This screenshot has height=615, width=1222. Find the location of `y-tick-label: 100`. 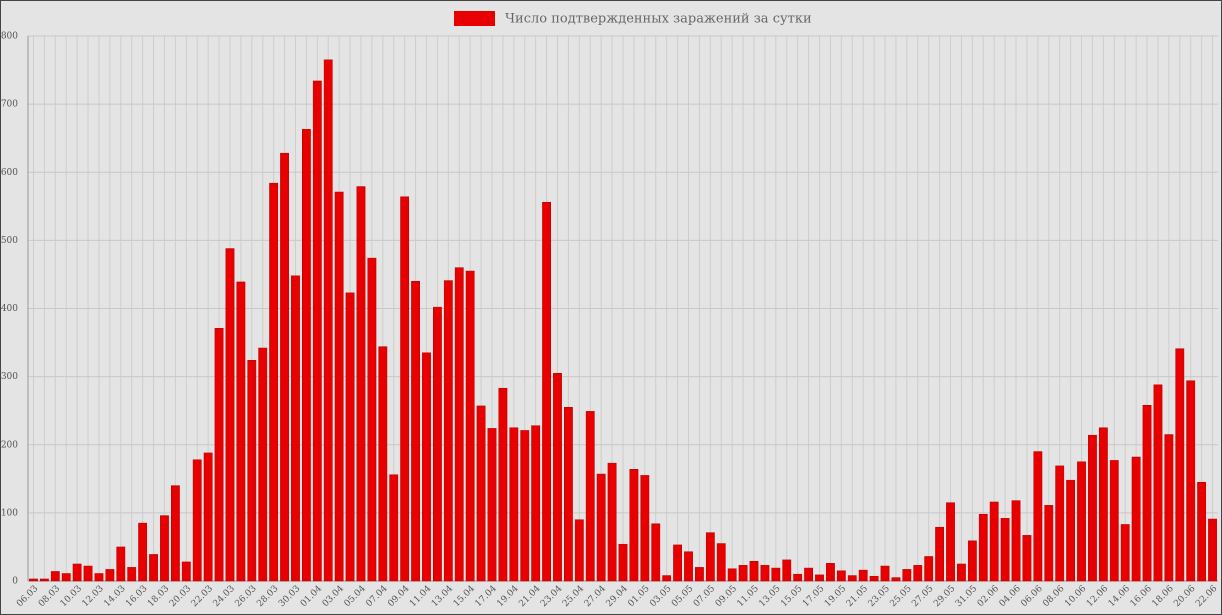

y-tick-label: 100 is located at coordinates (9, 513).